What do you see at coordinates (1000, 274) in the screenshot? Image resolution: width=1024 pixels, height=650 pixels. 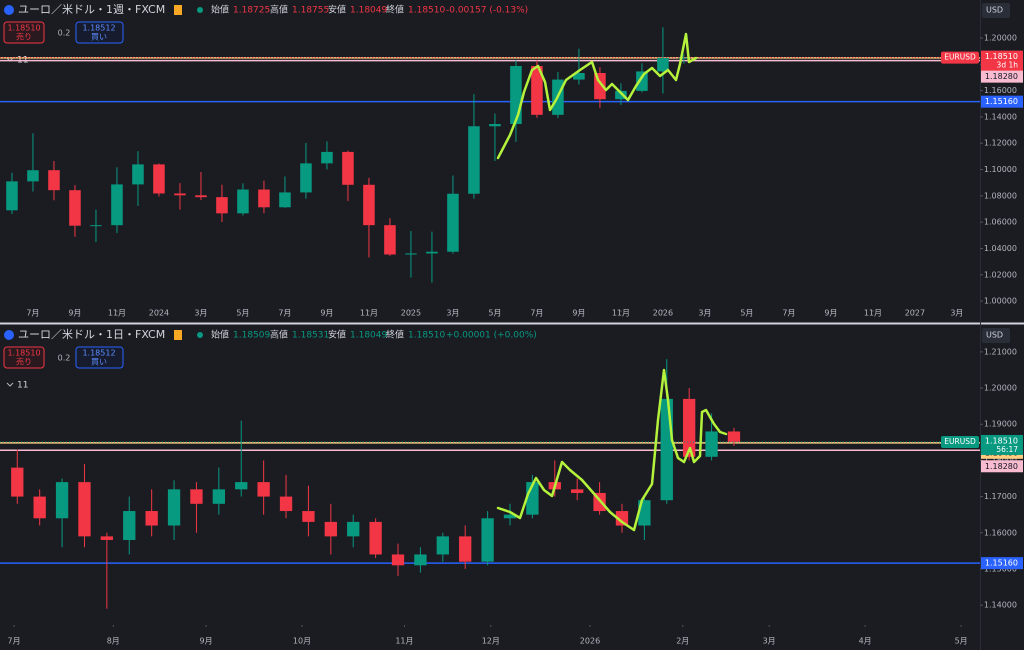 I see `y-tick-label: 1.02000` at bounding box center [1000, 274].